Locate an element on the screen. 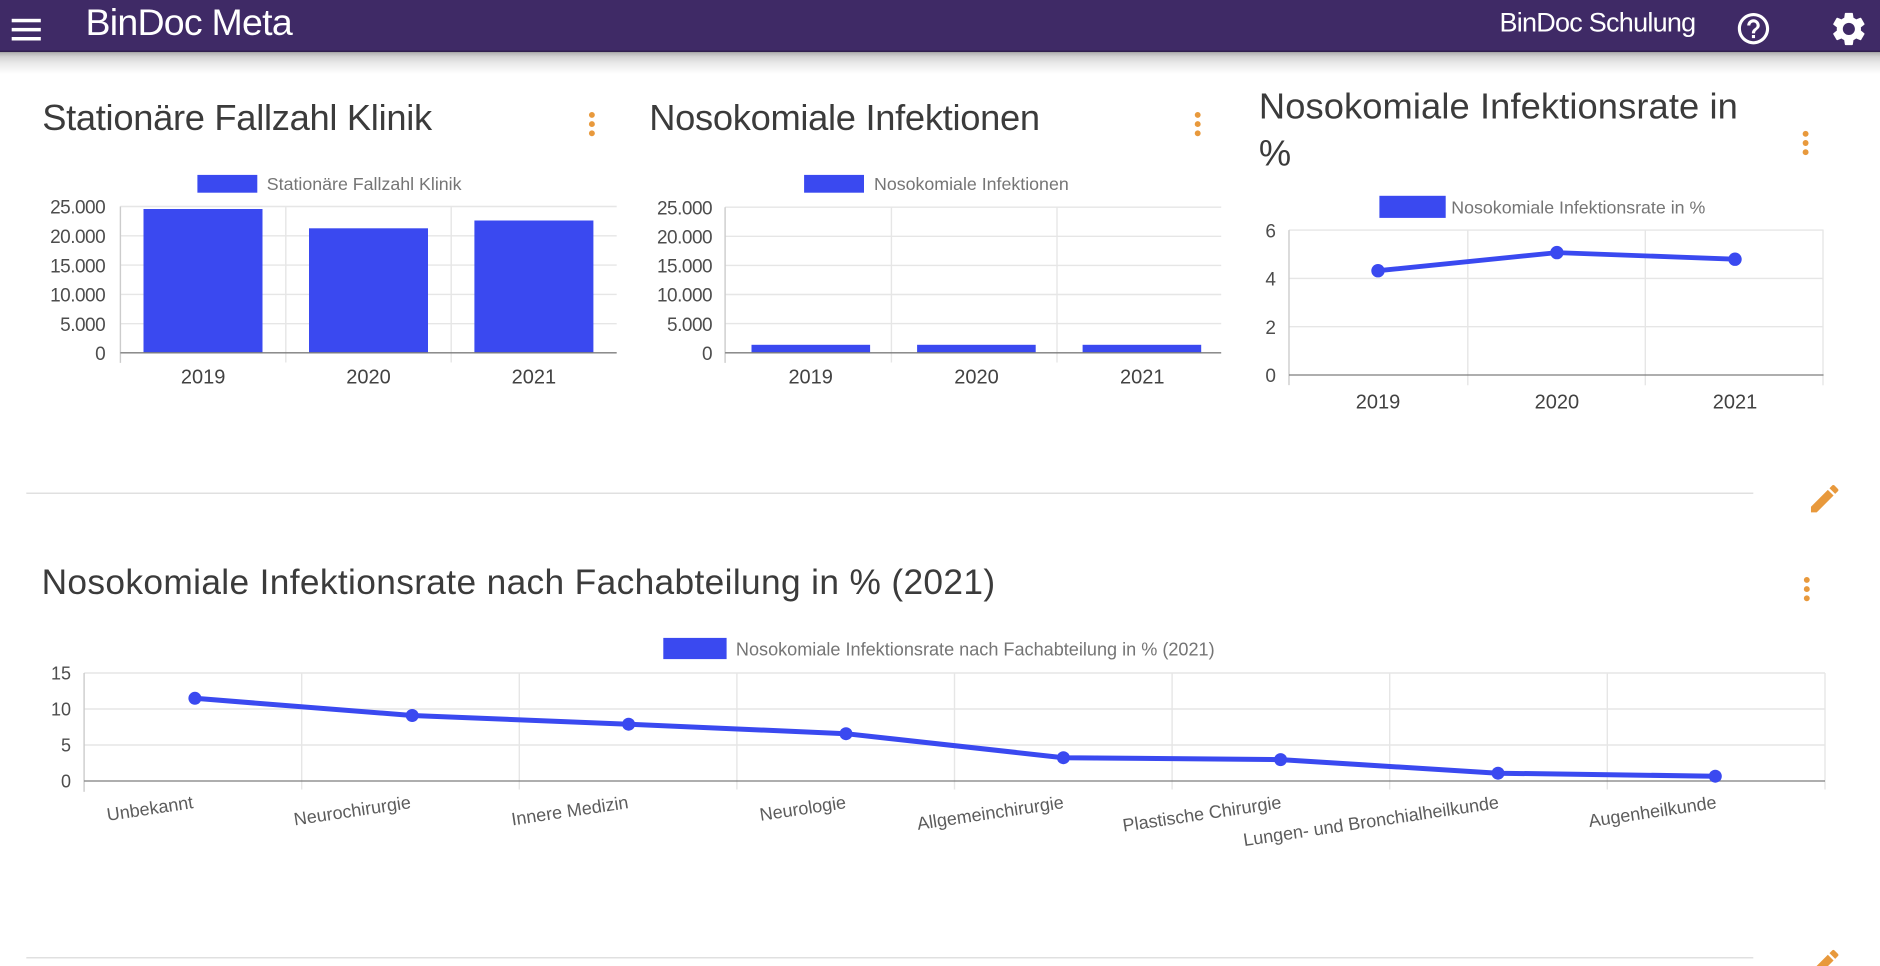  svg-text: Augenheilkunde is located at coordinates (1652, 811).